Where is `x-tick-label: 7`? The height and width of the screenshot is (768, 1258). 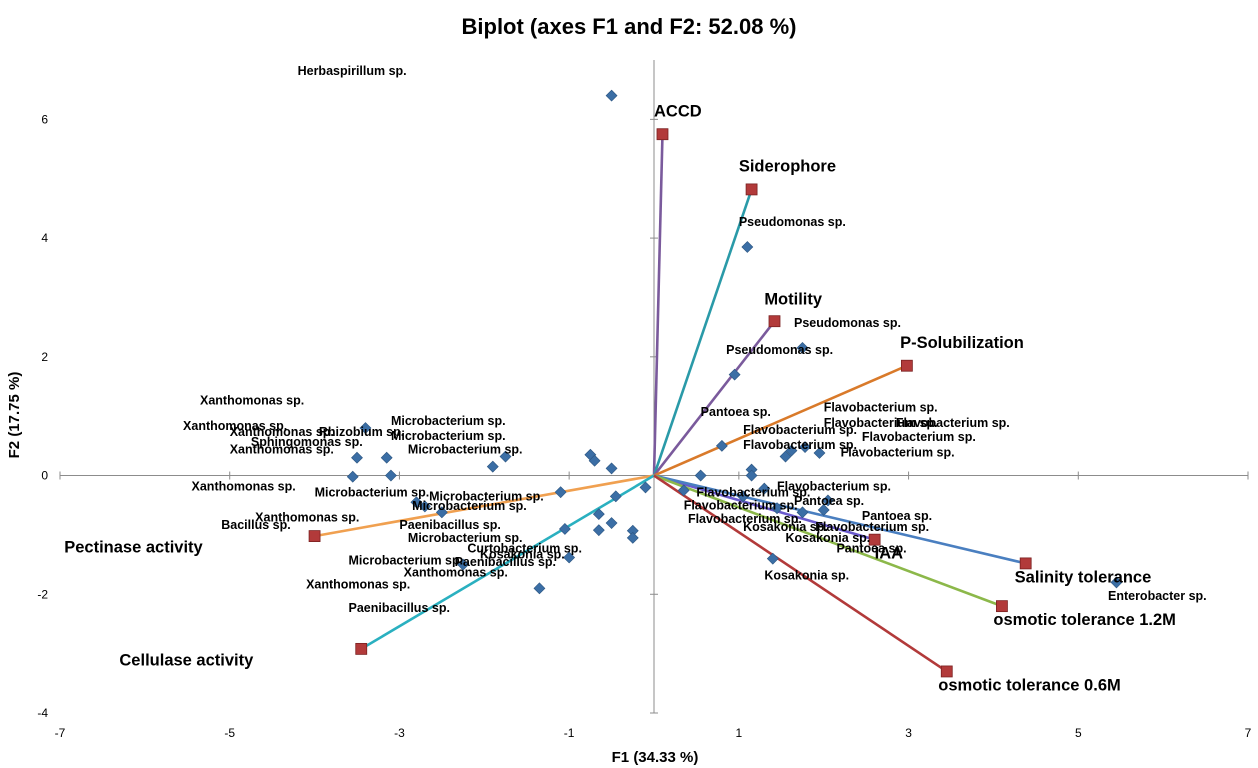 x-tick-label: 7 is located at coordinates (1248, 733).